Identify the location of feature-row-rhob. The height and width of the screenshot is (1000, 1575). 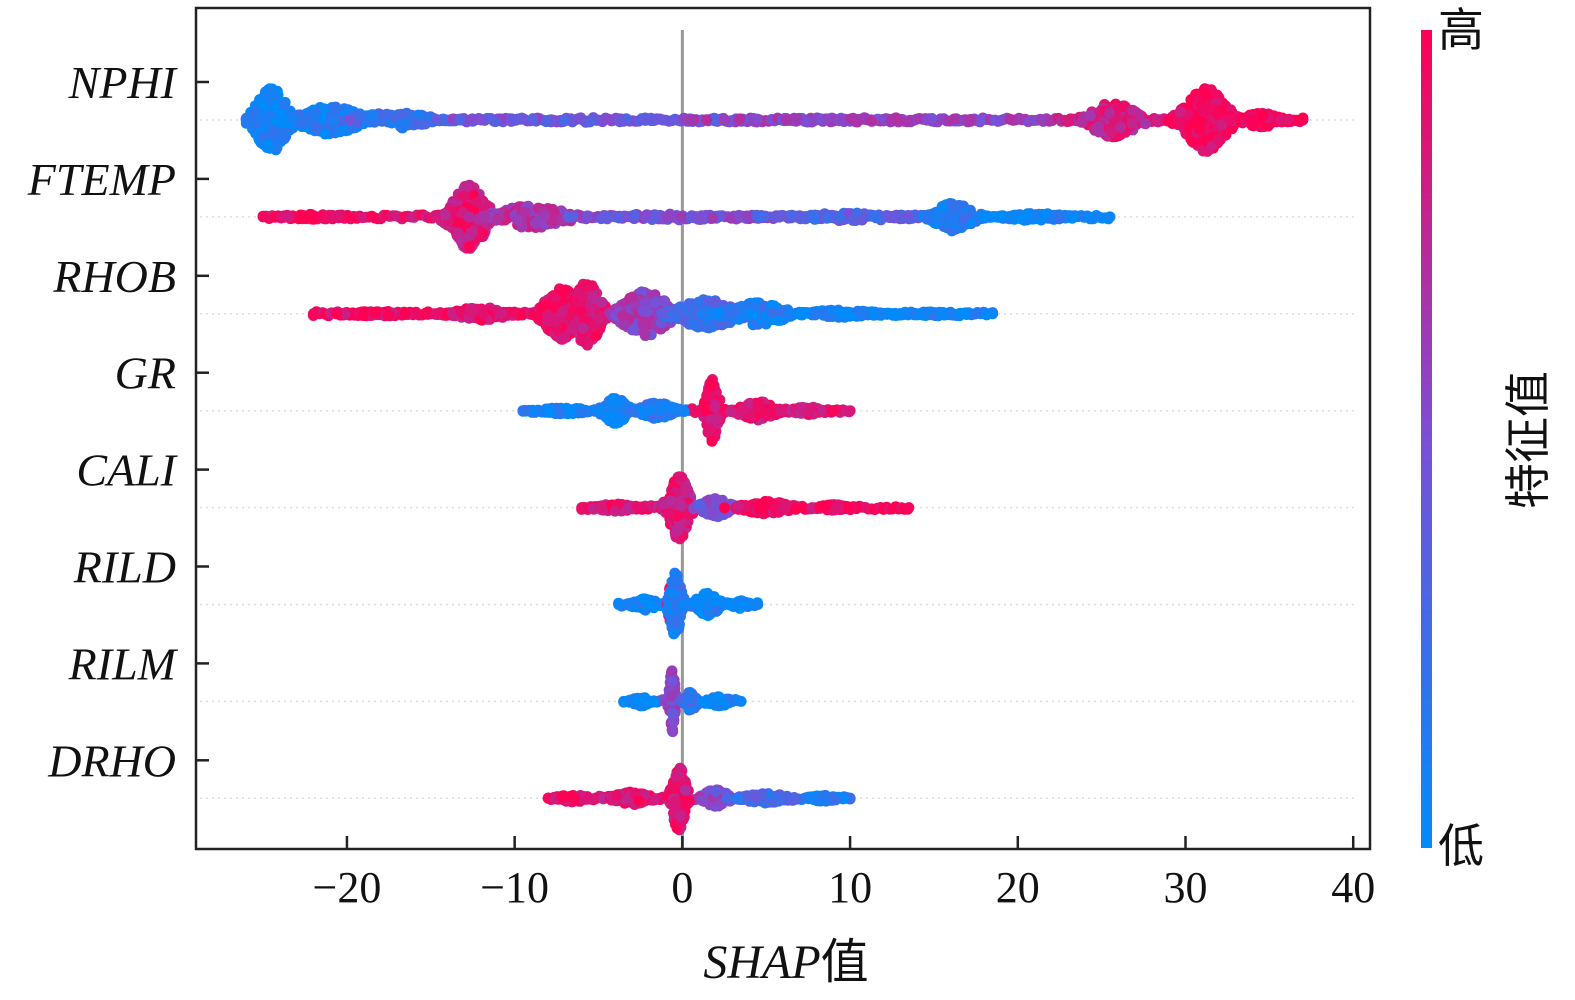
(653, 314).